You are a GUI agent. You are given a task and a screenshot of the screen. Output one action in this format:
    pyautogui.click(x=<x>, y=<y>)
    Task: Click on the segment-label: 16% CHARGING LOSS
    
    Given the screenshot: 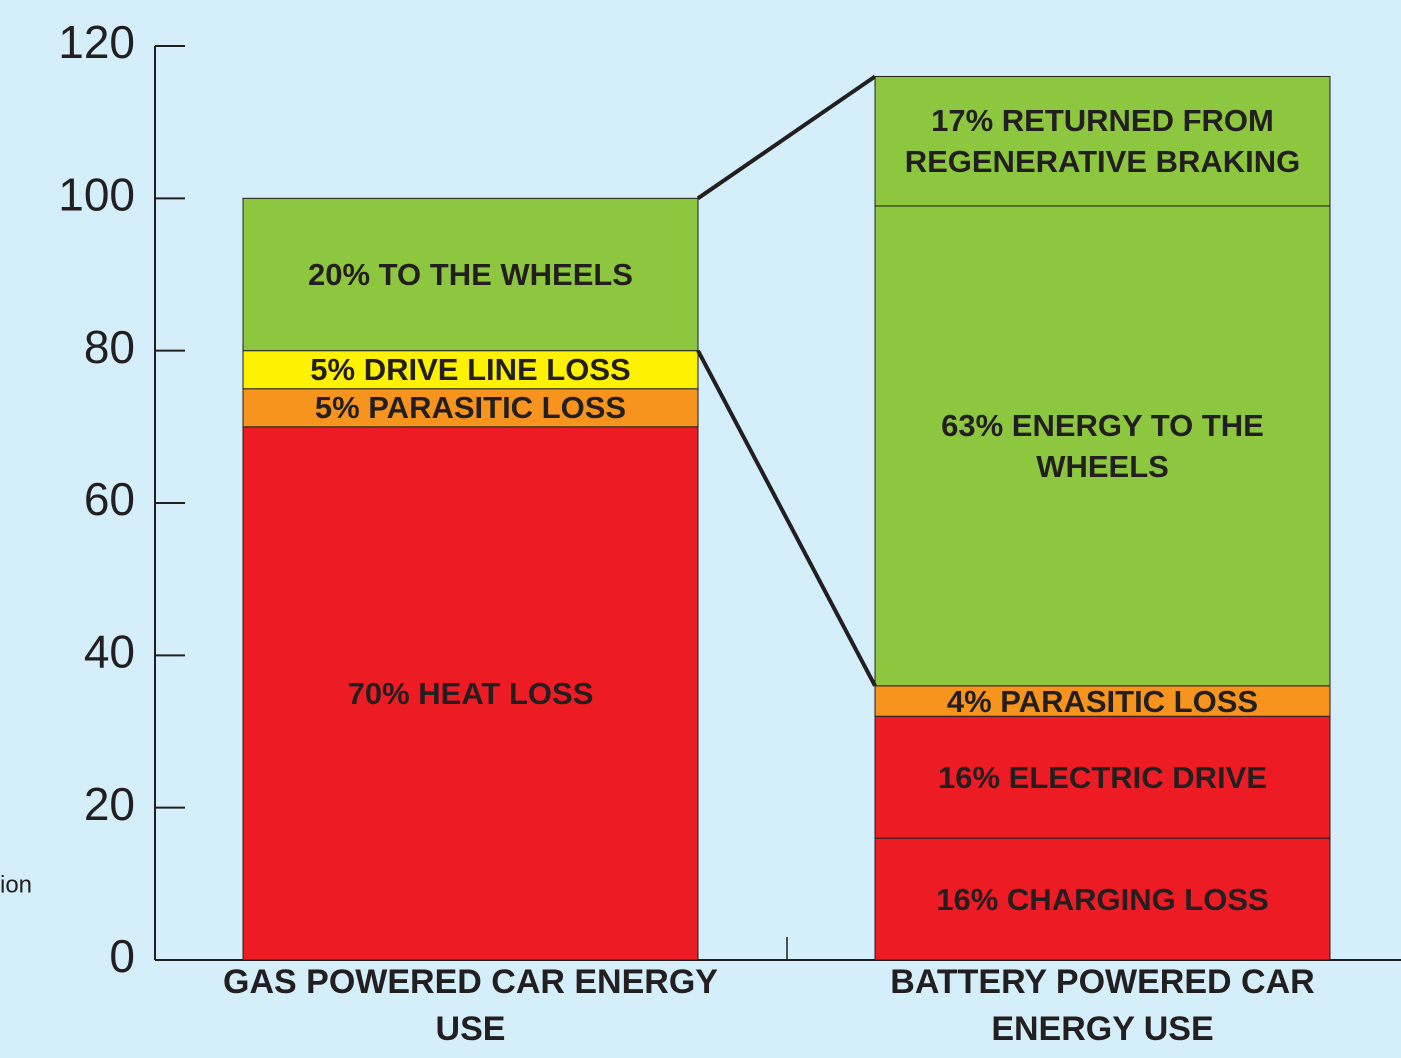 What is the action you would take?
    pyautogui.click(x=1102, y=899)
    